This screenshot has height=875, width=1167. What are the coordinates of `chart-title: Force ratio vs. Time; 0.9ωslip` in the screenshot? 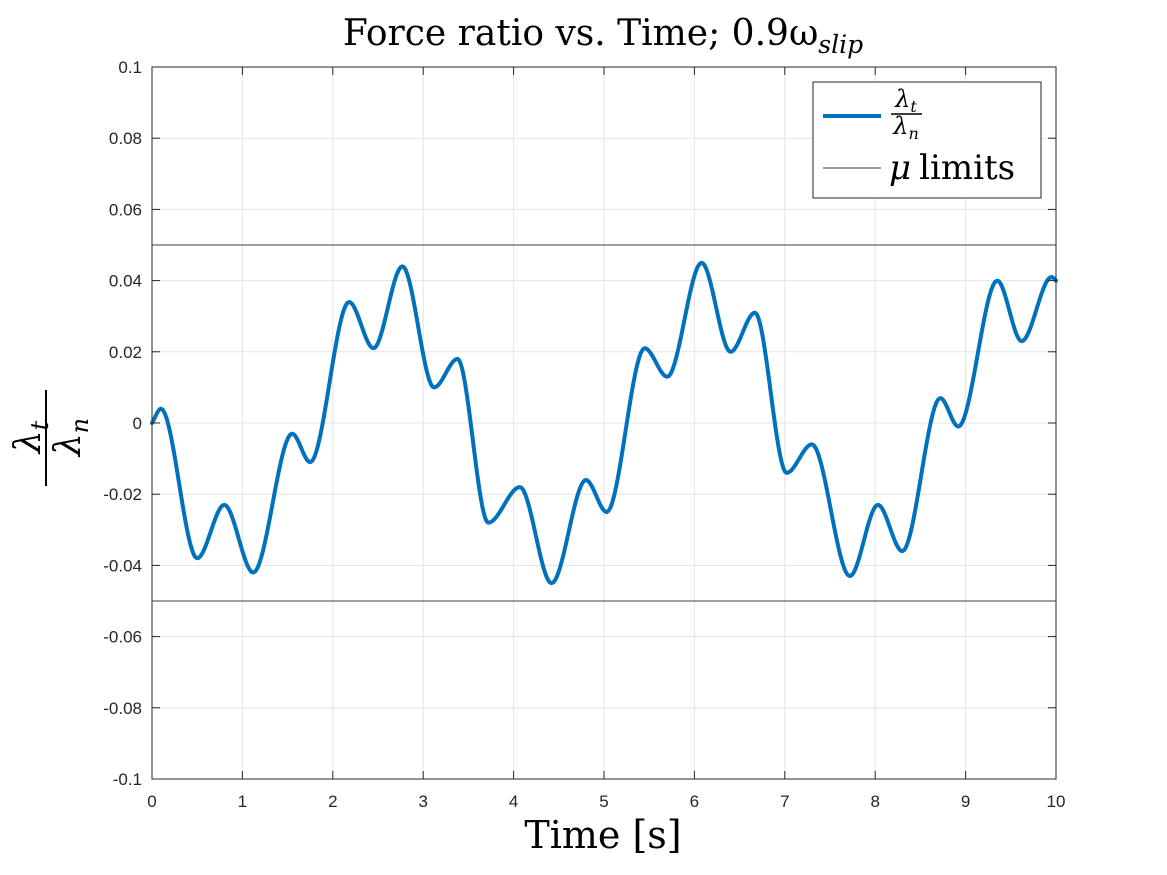 It's located at (603, 36).